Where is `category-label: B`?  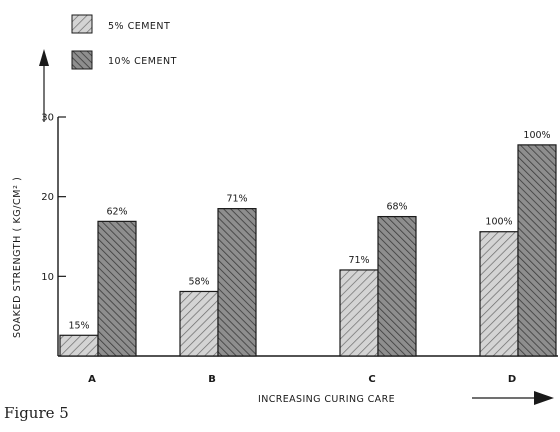
category-label: B is located at coordinates (212, 379).